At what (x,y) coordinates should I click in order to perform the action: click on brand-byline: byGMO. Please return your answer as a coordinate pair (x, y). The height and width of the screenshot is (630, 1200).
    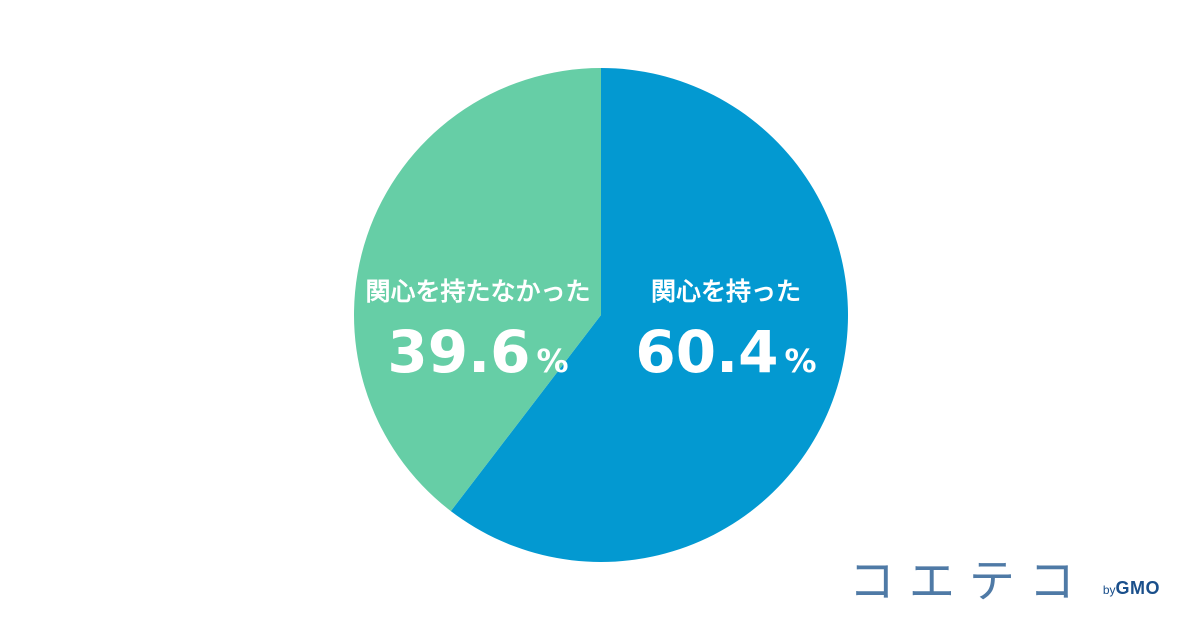
    Looking at the image, I should click on (1131, 588).